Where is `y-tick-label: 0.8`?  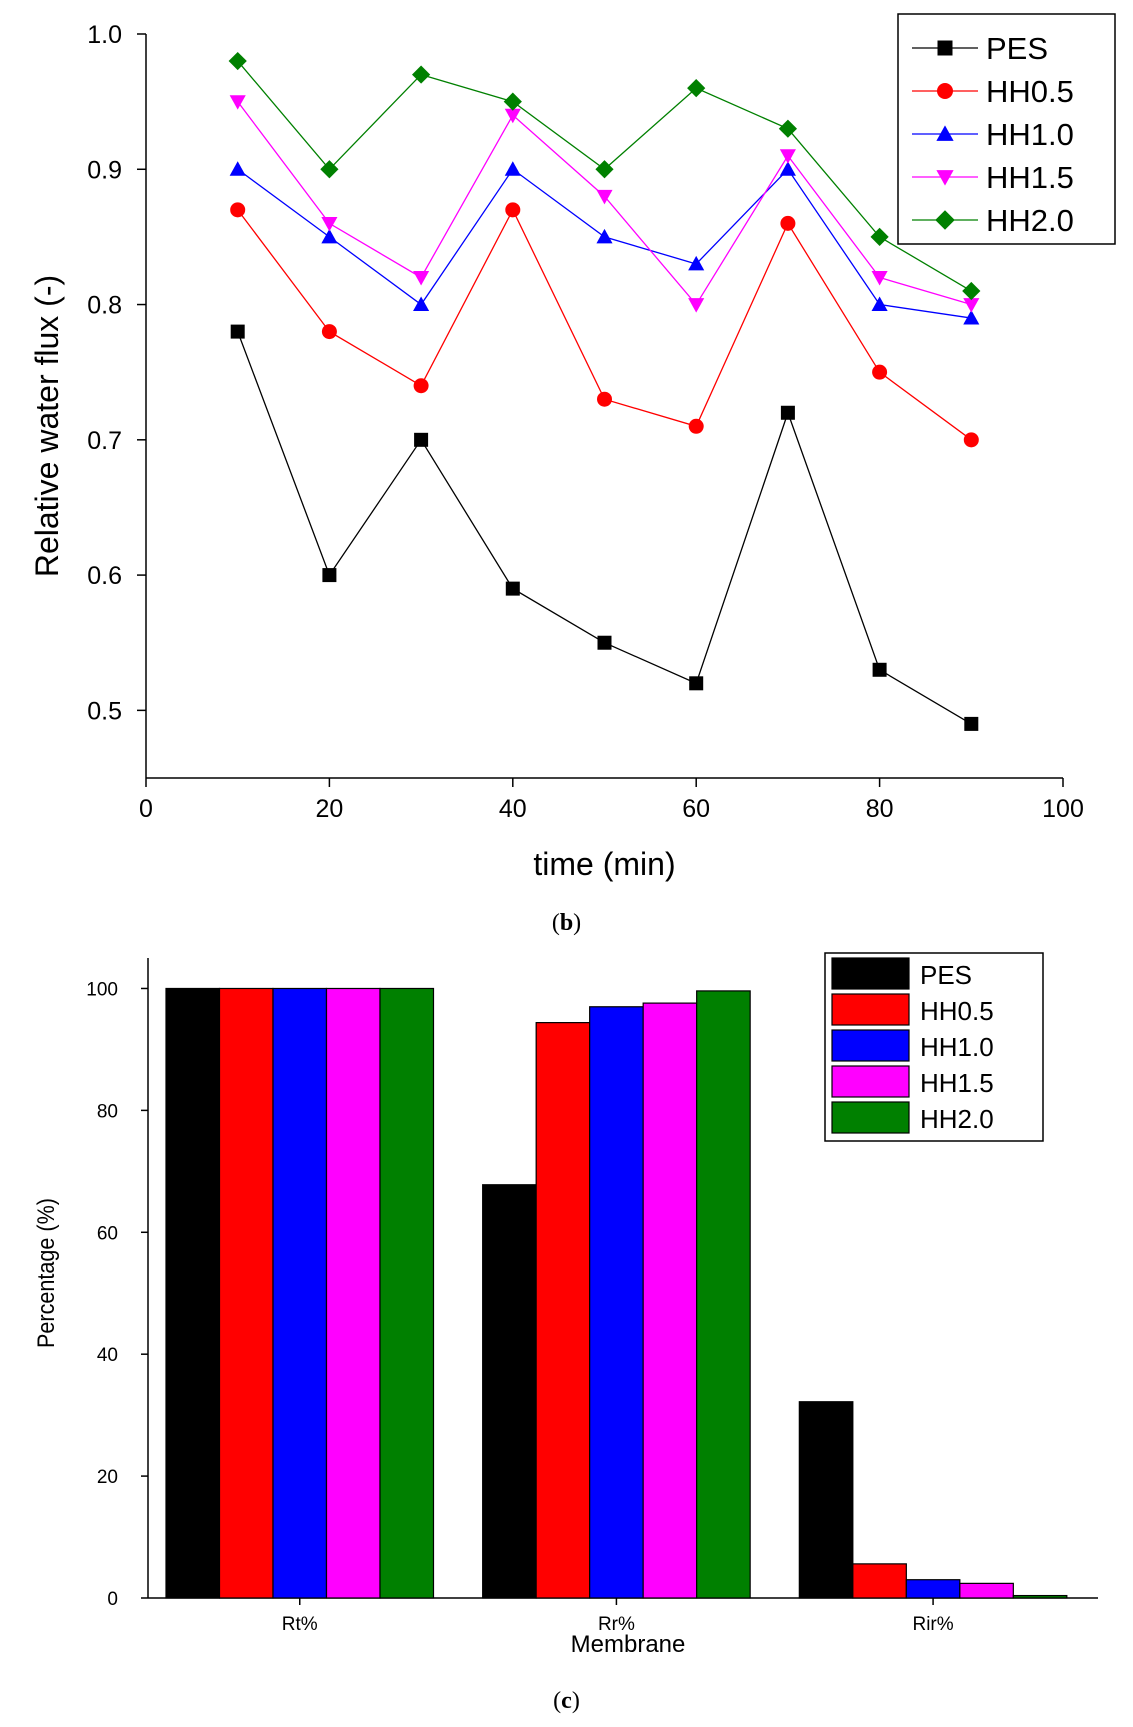 y-tick-label: 0.8 is located at coordinates (104, 306).